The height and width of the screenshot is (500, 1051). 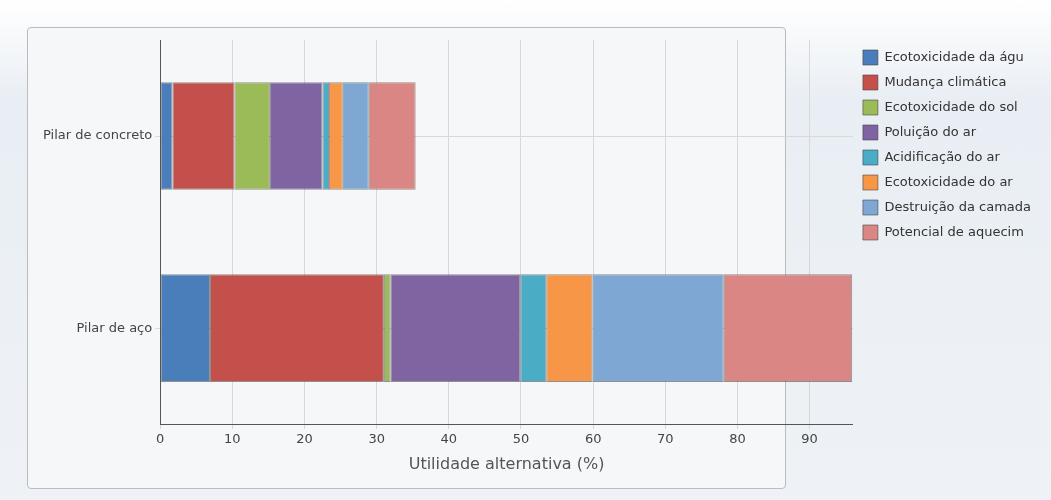 I want to click on x-tick-label: 80, so click(x=737, y=439).